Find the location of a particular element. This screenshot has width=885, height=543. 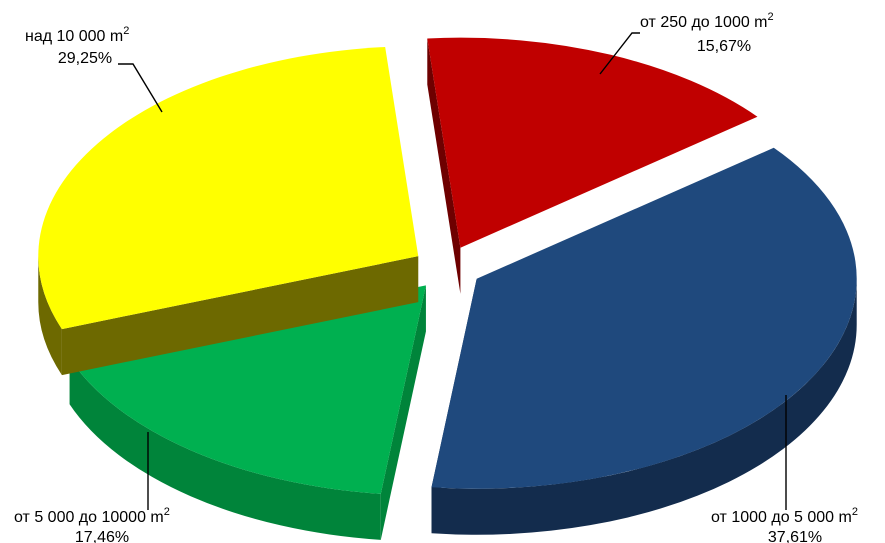

data-label-name: от 1000 до 5 000 m2 is located at coordinates (784, 516).